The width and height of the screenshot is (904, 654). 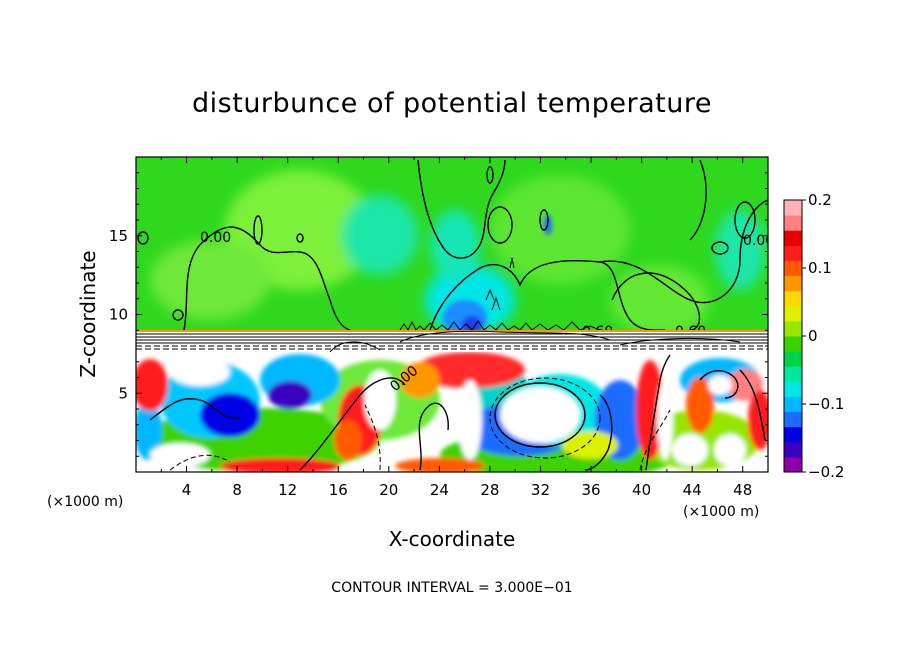 I want to click on x-unit-right: (×1000 m), so click(x=721, y=512).